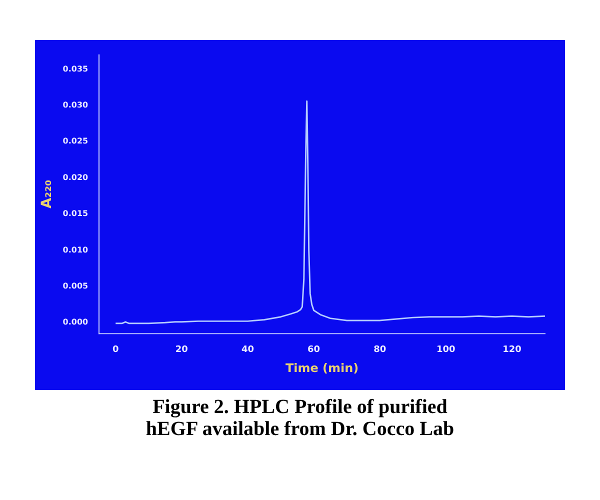 This screenshot has height=500, width=600. I want to click on x-tick-label: 80, so click(380, 350).